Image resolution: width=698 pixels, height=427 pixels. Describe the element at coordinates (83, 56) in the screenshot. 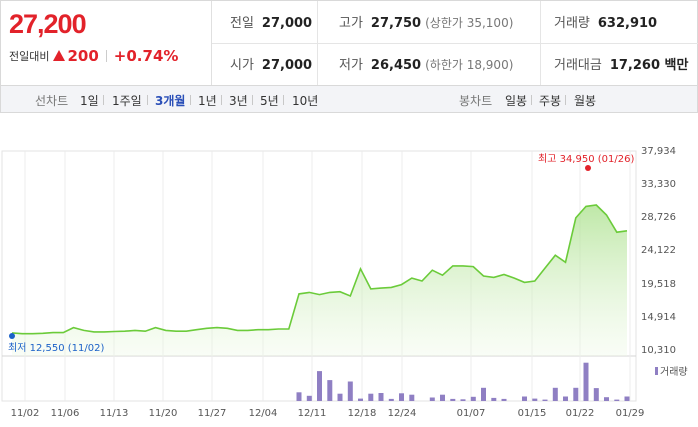

I see `change-value: 200` at that location.